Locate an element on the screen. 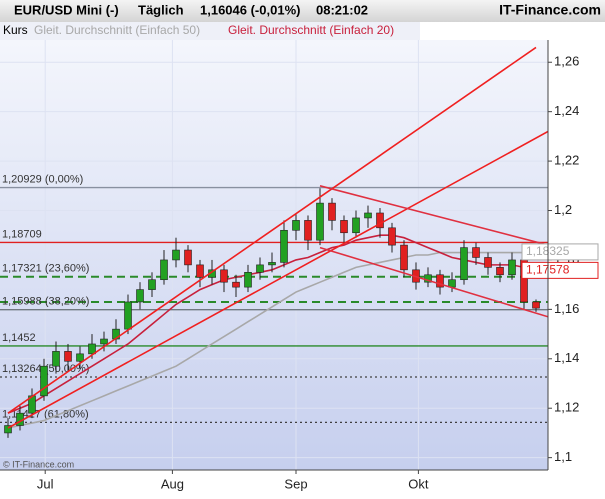  quote: 1,16046 (-0,01%) is located at coordinates (250, 9).